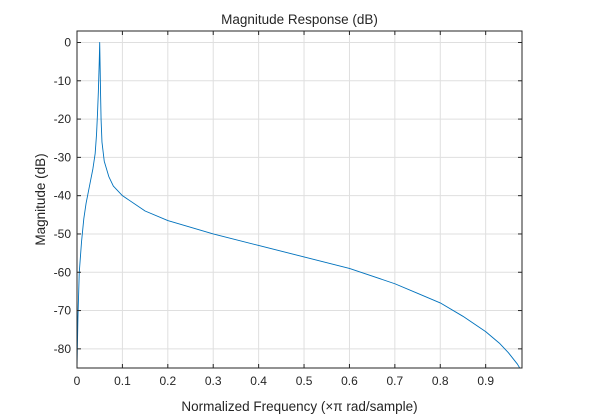 Image resolution: width=590 pixels, height=416 pixels. Describe the element at coordinates (63, 81) in the screenshot. I see `y-tick-label: -10` at that location.